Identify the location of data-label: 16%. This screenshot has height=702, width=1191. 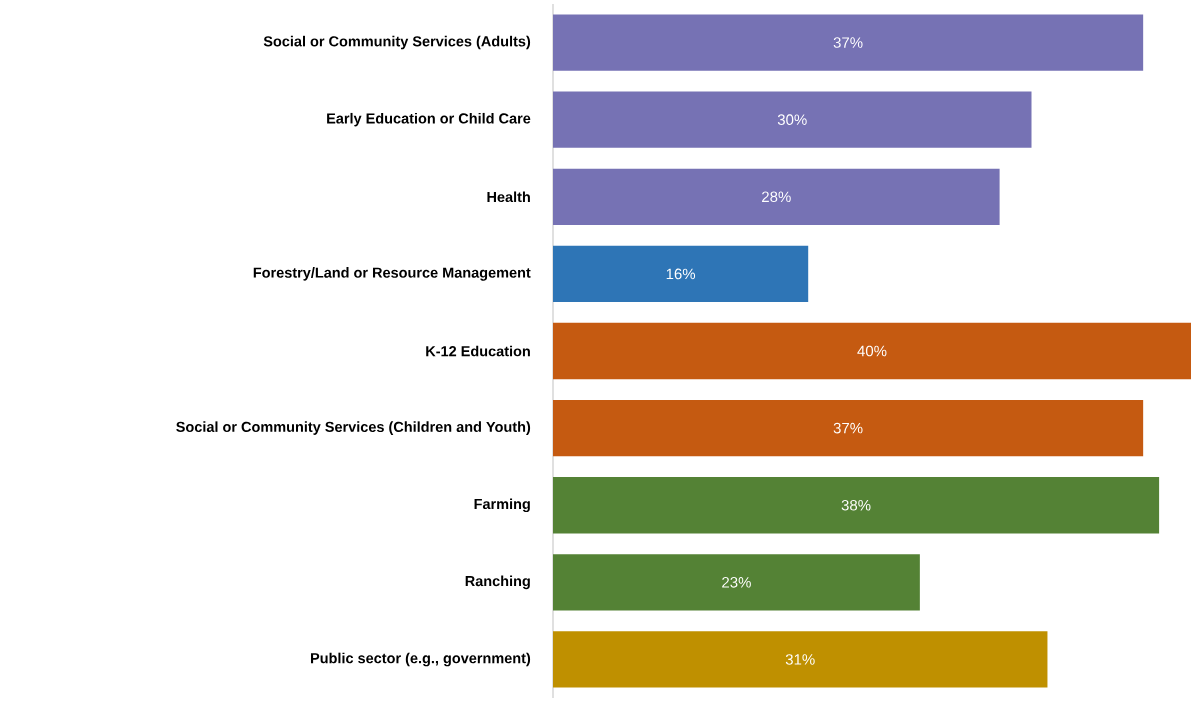
(681, 274).